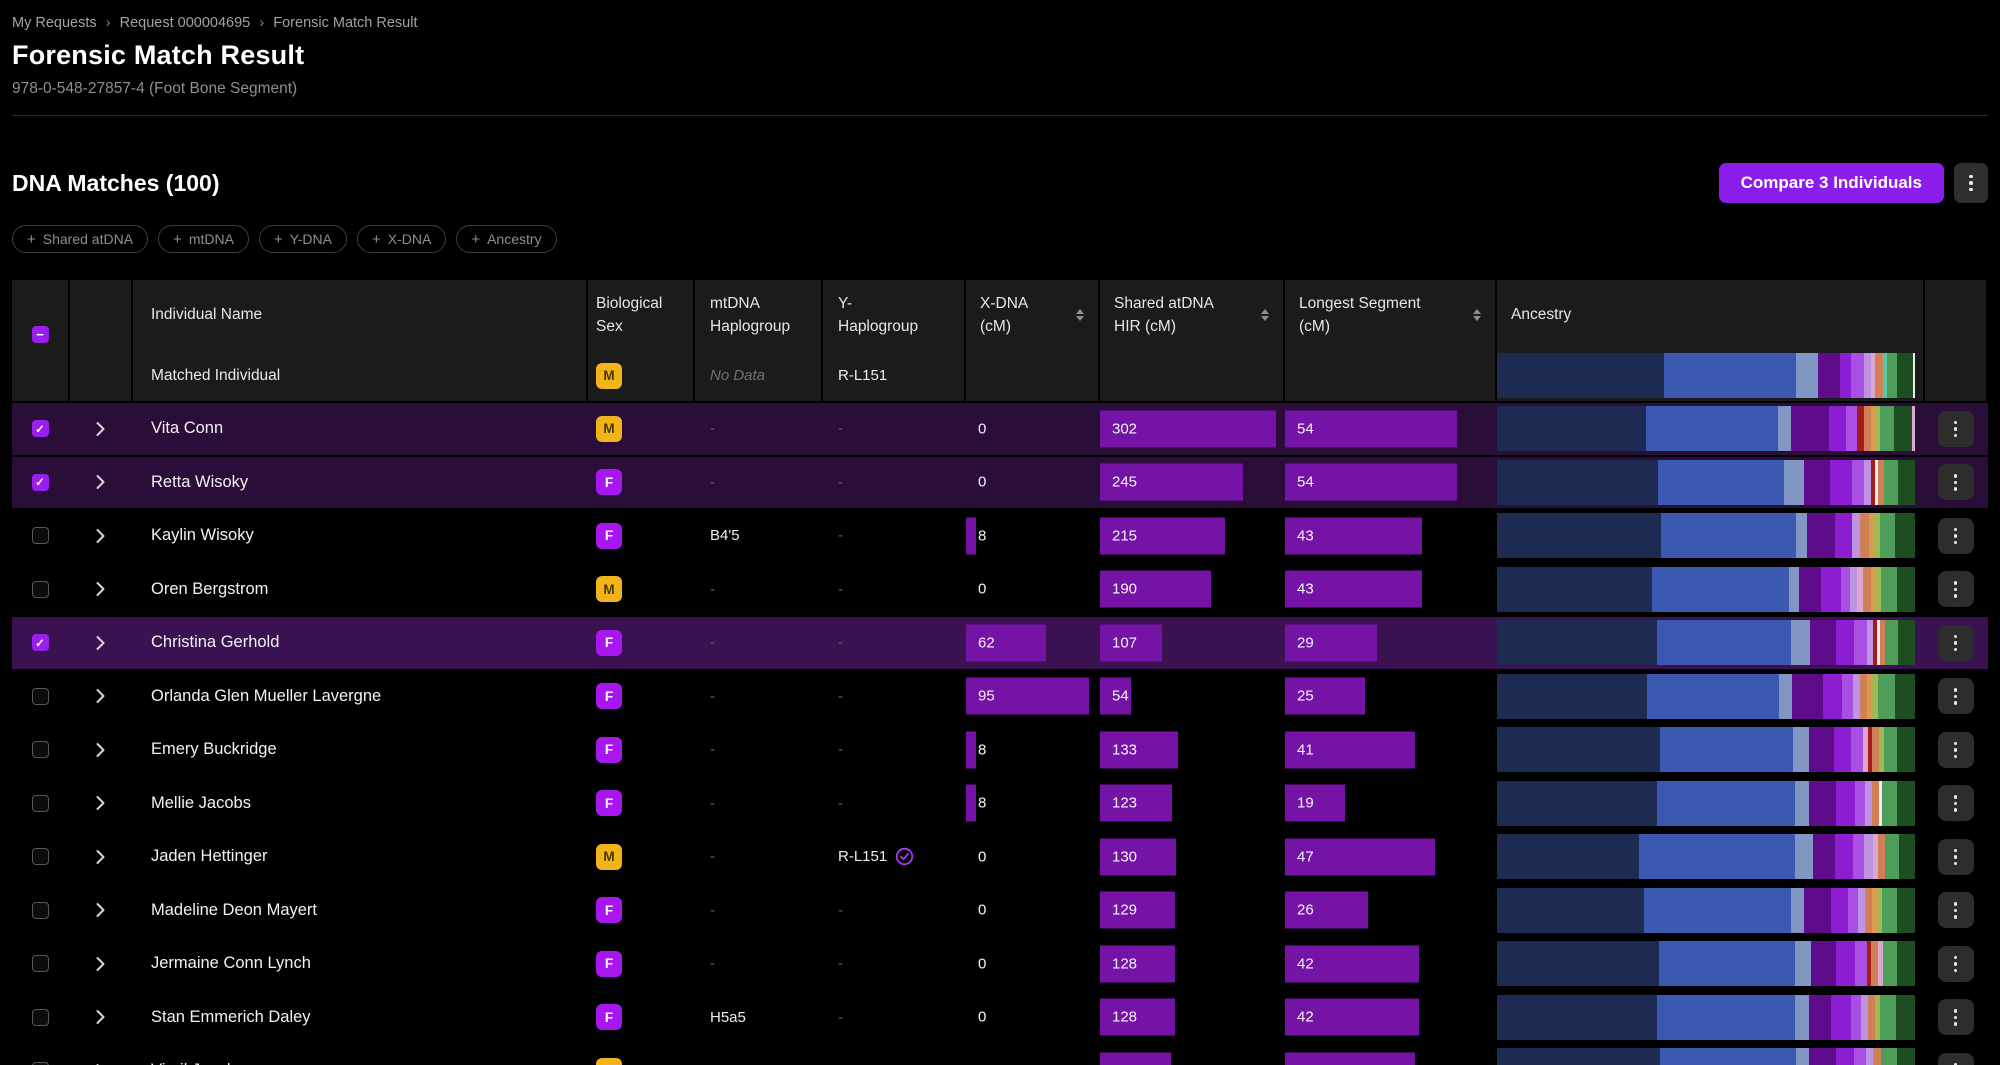 The width and height of the screenshot is (2000, 1065). Describe the element at coordinates (80, 239) in the screenshot. I see `filter-shared-atdna: + Shared atDNA` at that location.